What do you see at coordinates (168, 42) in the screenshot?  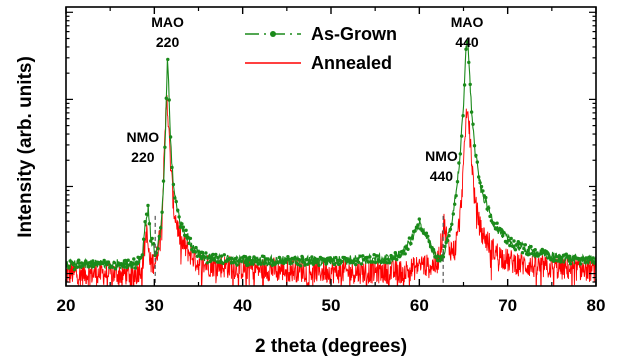 I see `peak-annotation-label: 220` at bounding box center [168, 42].